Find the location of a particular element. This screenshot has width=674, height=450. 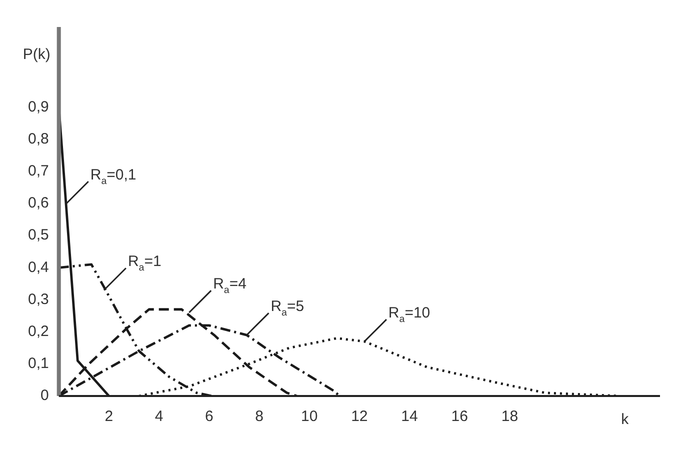

x-tick-label: 16 is located at coordinates (459, 417).